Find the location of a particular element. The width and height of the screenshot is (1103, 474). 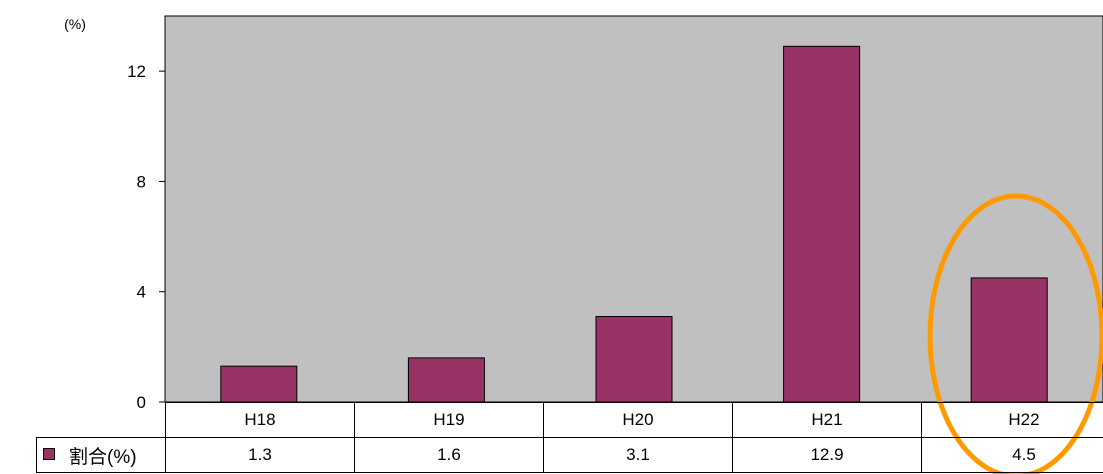

value-cell: 1.3 is located at coordinates (260, 455).